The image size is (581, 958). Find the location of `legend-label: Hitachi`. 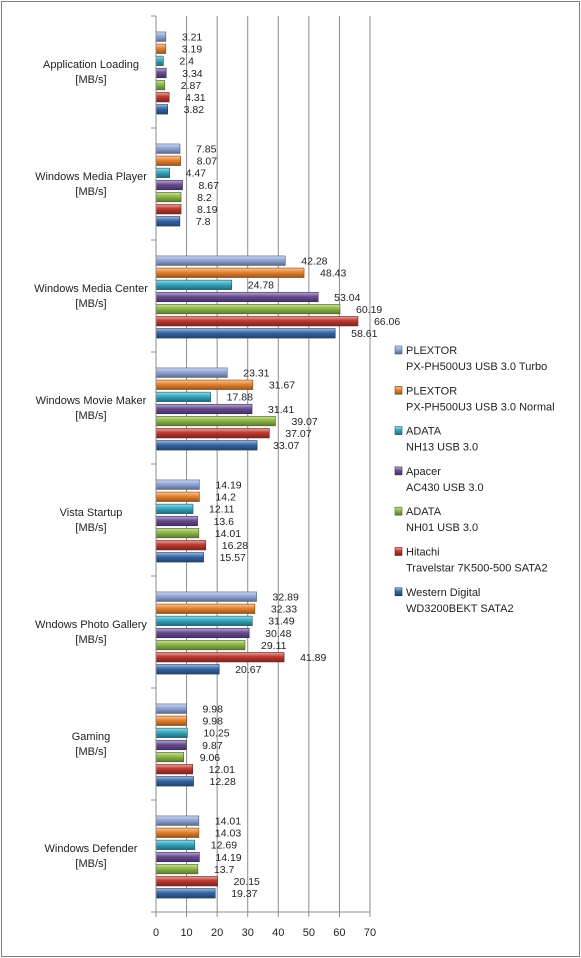

legend-label: Hitachi is located at coordinates (423, 553).